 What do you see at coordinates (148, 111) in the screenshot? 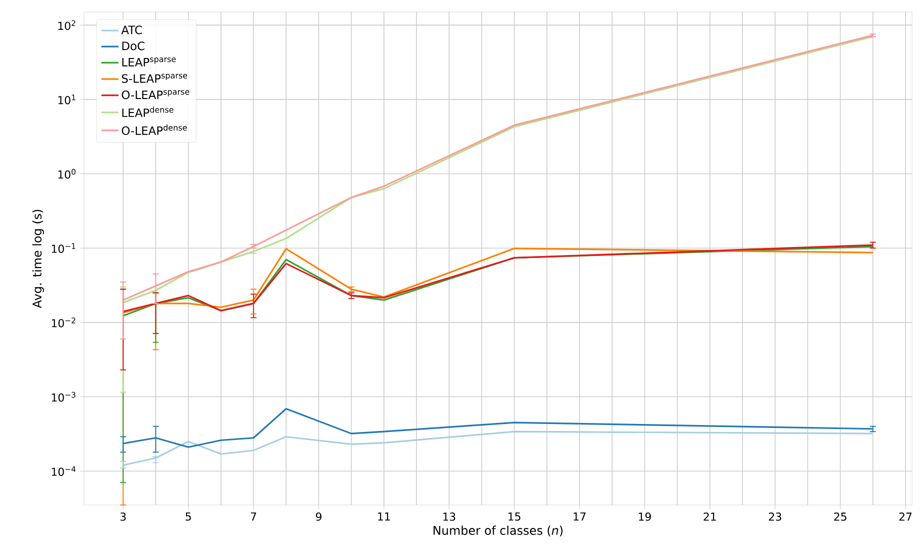
I see `legend-label: LEAP$^{dense}$` at bounding box center [148, 111].